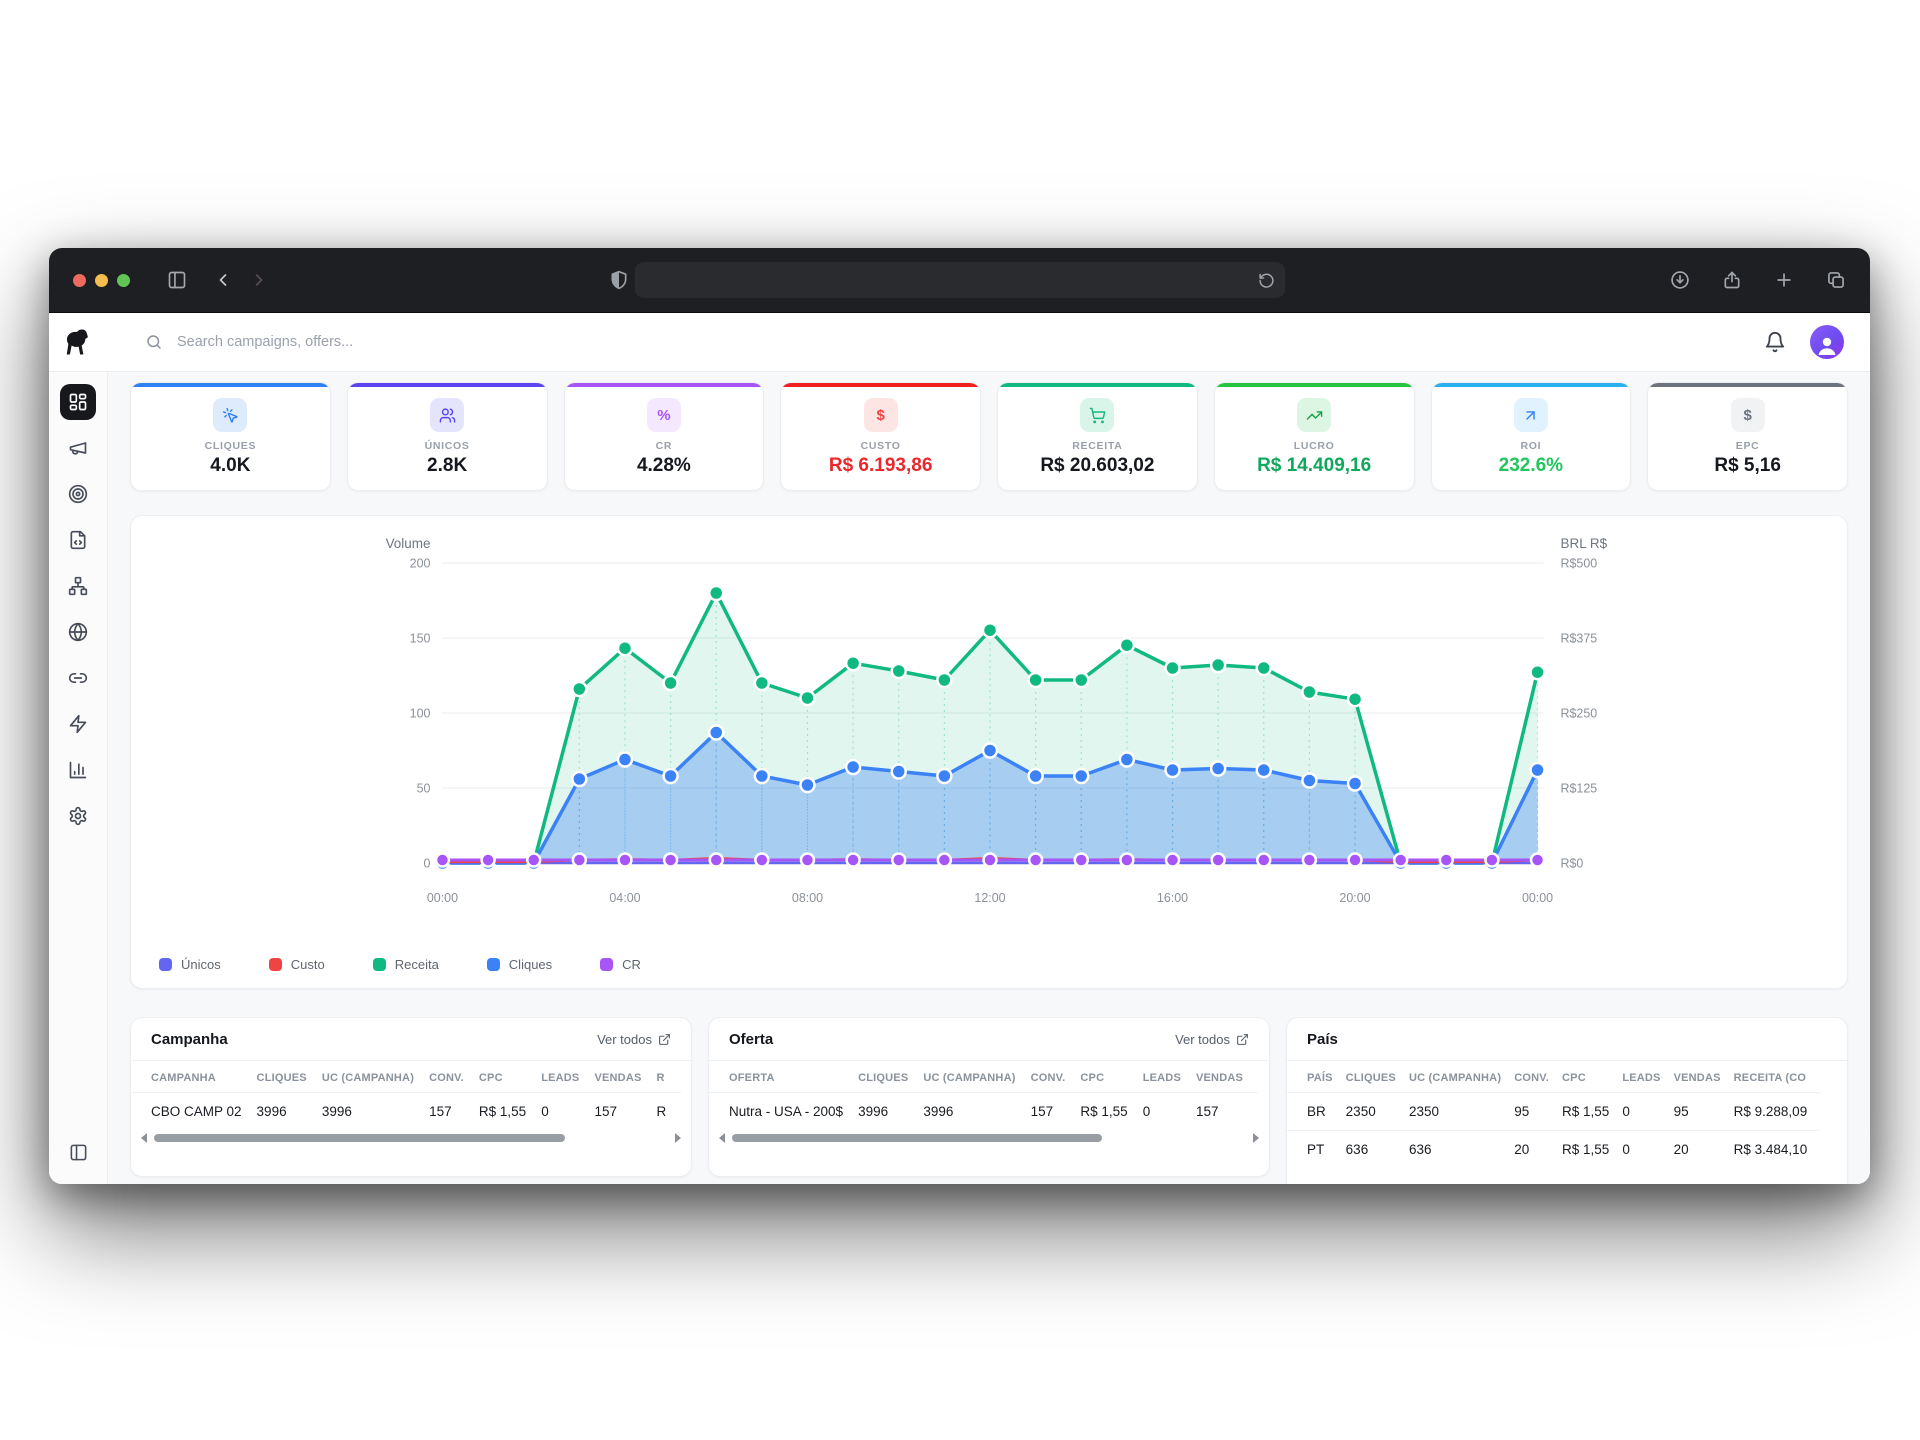 This screenshot has width=1920, height=1440. Describe the element at coordinates (1579, 563) in the screenshot. I see `svg-text: R$500` at that location.